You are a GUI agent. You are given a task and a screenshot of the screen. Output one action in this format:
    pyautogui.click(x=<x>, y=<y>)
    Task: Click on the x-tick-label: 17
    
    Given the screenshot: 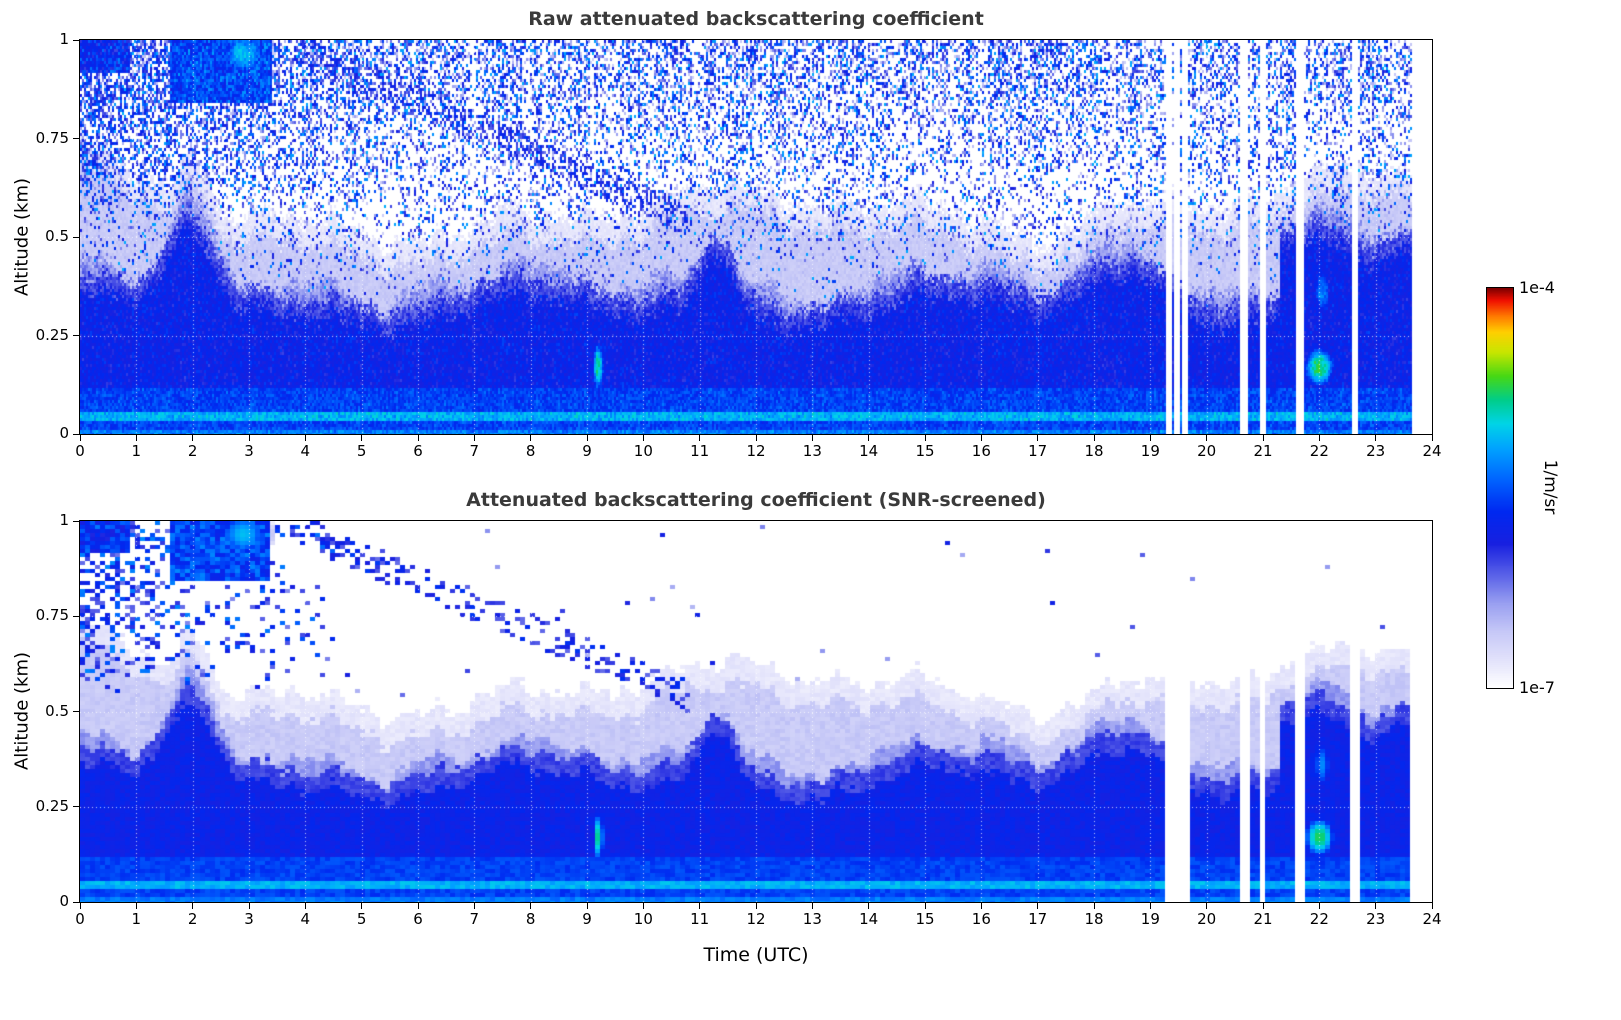 What is the action you would take?
    pyautogui.click(x=1038, y=919)
    